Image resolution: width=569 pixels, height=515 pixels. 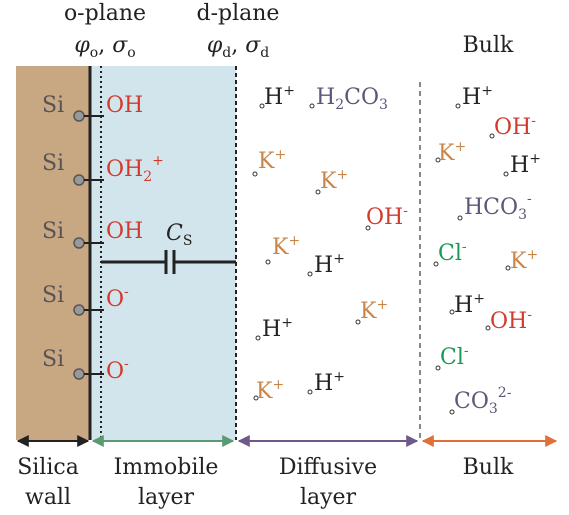 What do you see at coordinates (104, 47) in the screenshot?
I see `o-plane-symbols: φo, σo` at bounding box center [104, 47].